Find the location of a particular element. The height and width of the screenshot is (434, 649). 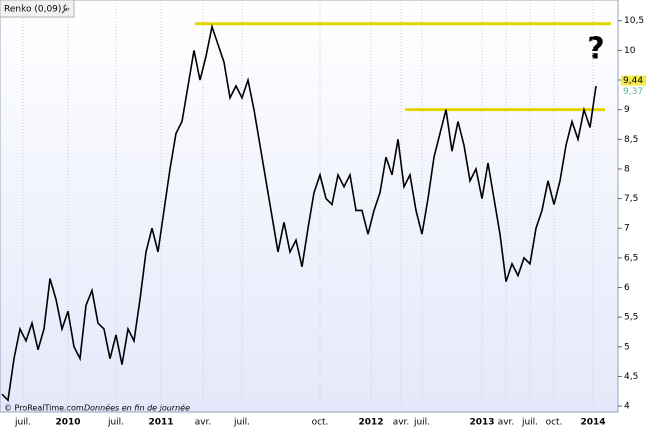

y-tick-label: 7 is located at coordinates (627, 229).